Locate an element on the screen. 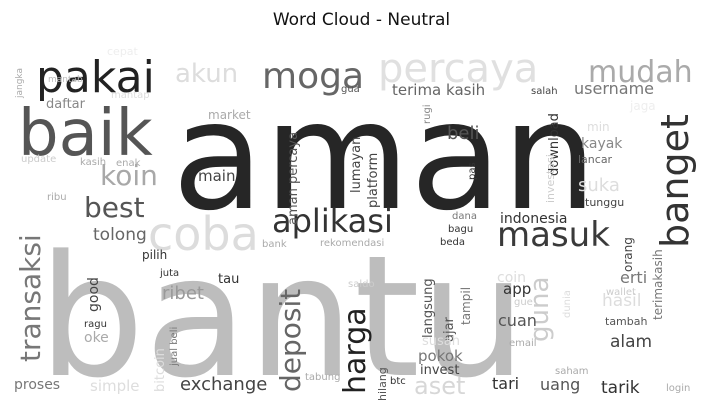  word-min: min is located at coordinates (598, 127).